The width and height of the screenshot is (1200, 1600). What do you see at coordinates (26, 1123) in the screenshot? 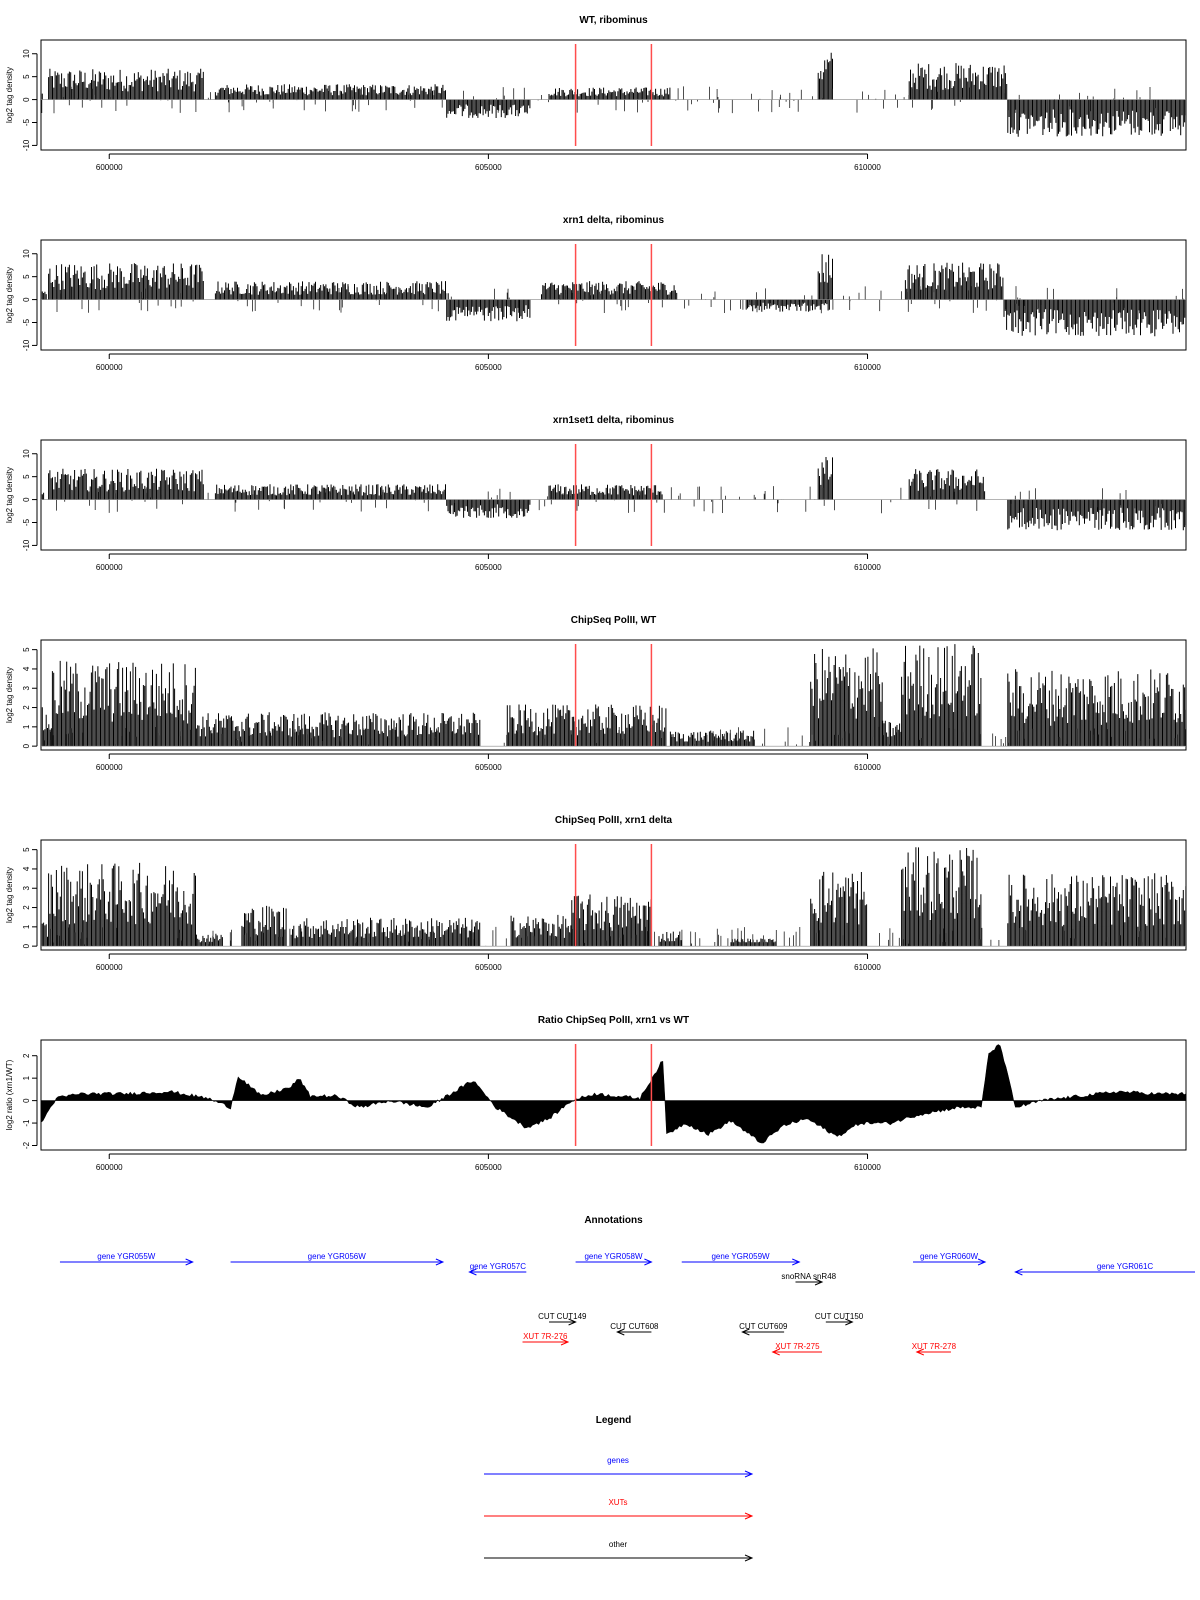
I see `y-tick-label: -1` at bounding box center [26, 1123].